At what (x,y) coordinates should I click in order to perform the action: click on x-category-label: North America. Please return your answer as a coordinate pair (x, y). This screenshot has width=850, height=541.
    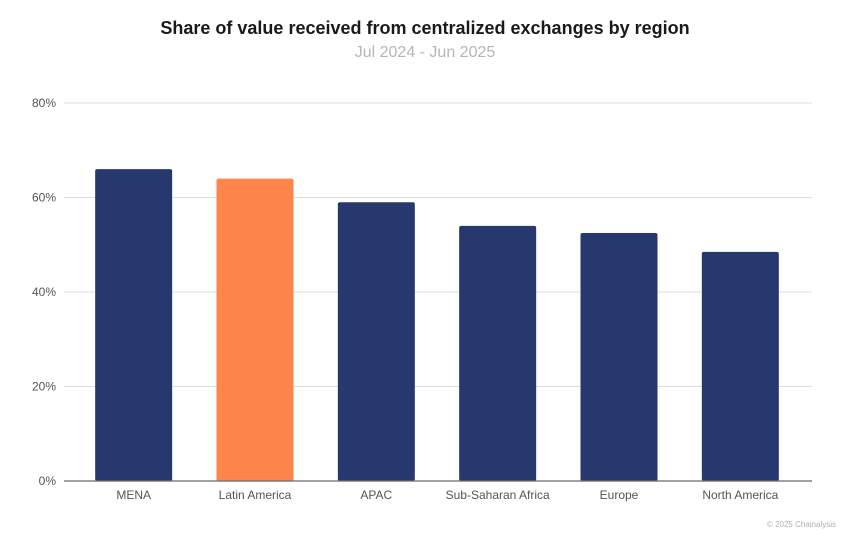
    Looking at the image, I should click on (740, 495).